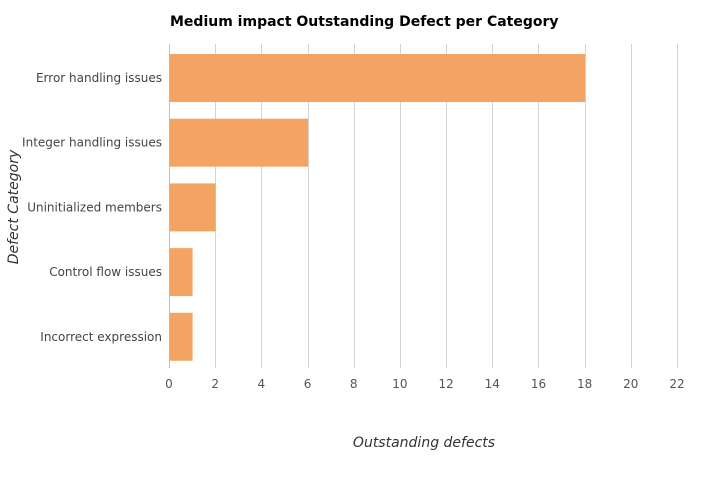 The width and height of the screenshot is (724, 481). What do you see at coordinates (99, 78) in the screenshot?
I see `category-label: Error handling issues` at bounding box center [99, 78].